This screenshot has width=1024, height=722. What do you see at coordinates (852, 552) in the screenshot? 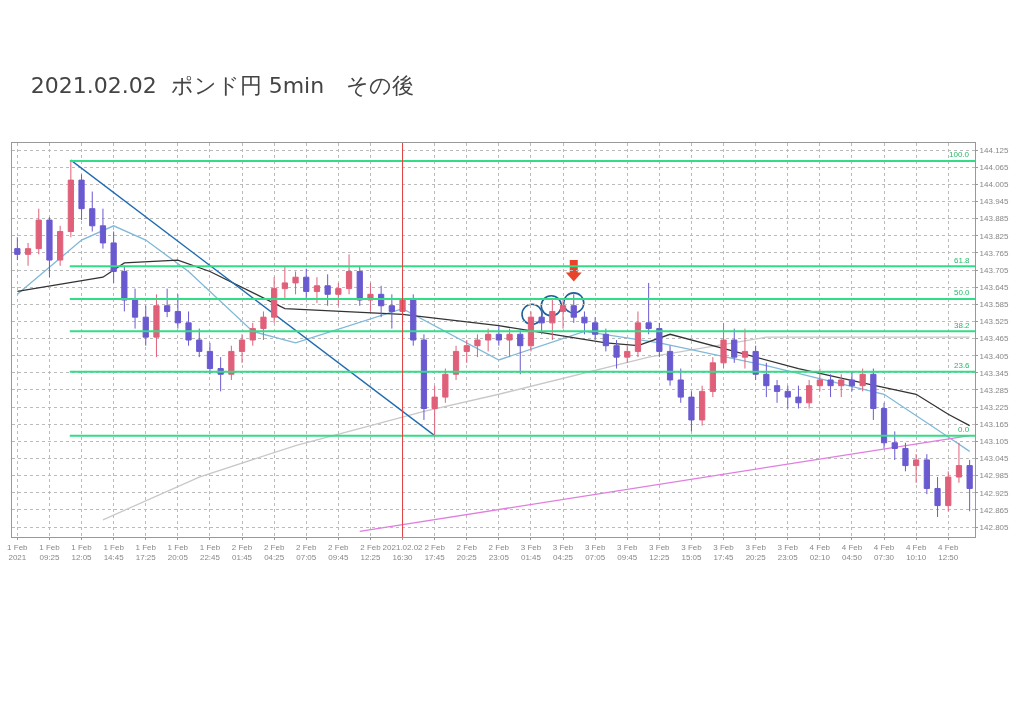
I see `x-tick-label: 4 Feb 04:50` at bounding box center [852, 552].